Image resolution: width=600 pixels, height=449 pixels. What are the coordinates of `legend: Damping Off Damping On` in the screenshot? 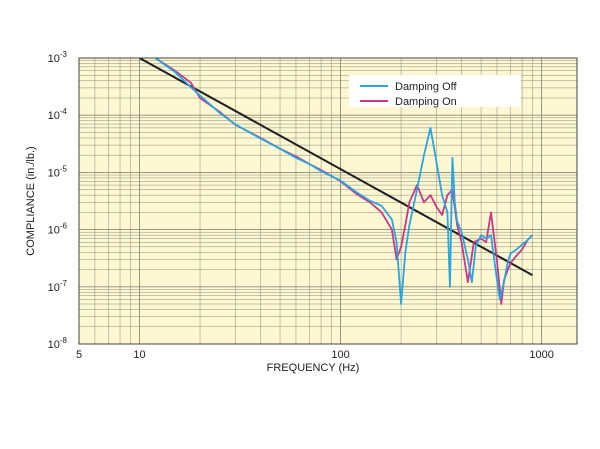 It's located at (435, 91).